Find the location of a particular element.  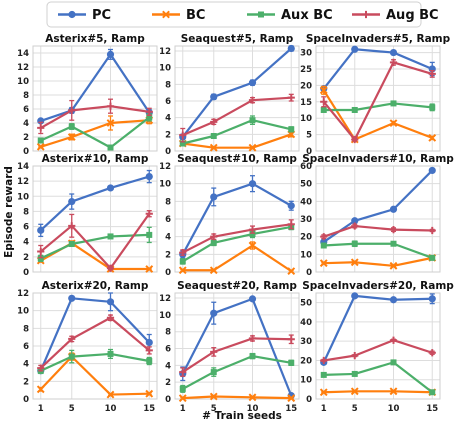

y-tick-label: 50 is located at coordinates (306, 304).